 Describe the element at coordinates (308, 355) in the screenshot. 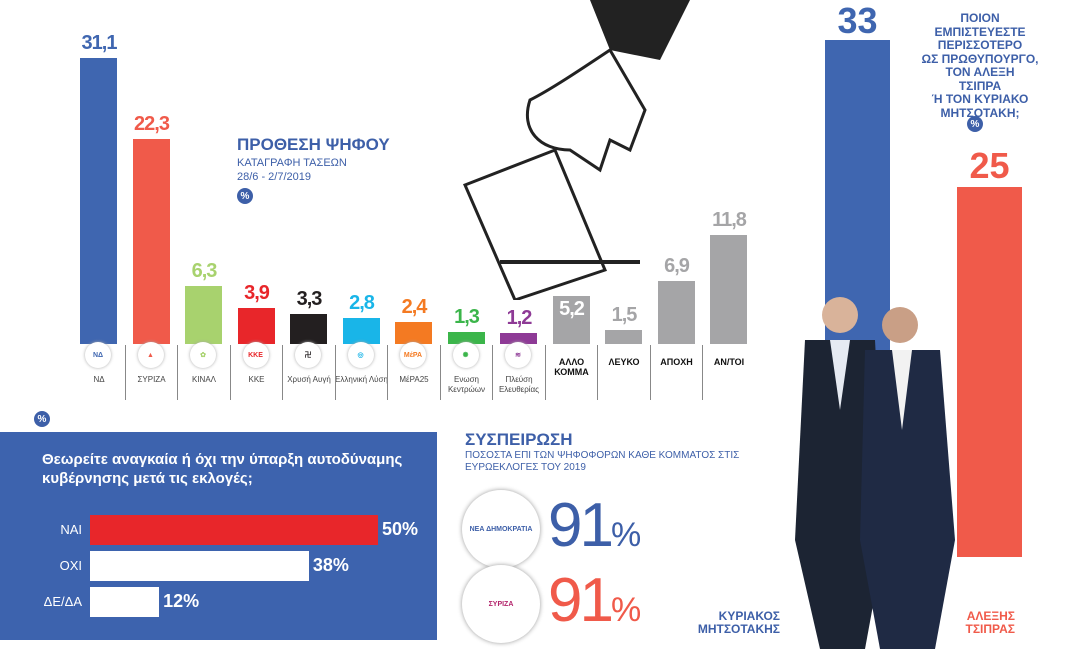

I see `party-logo: 卍` at that location.